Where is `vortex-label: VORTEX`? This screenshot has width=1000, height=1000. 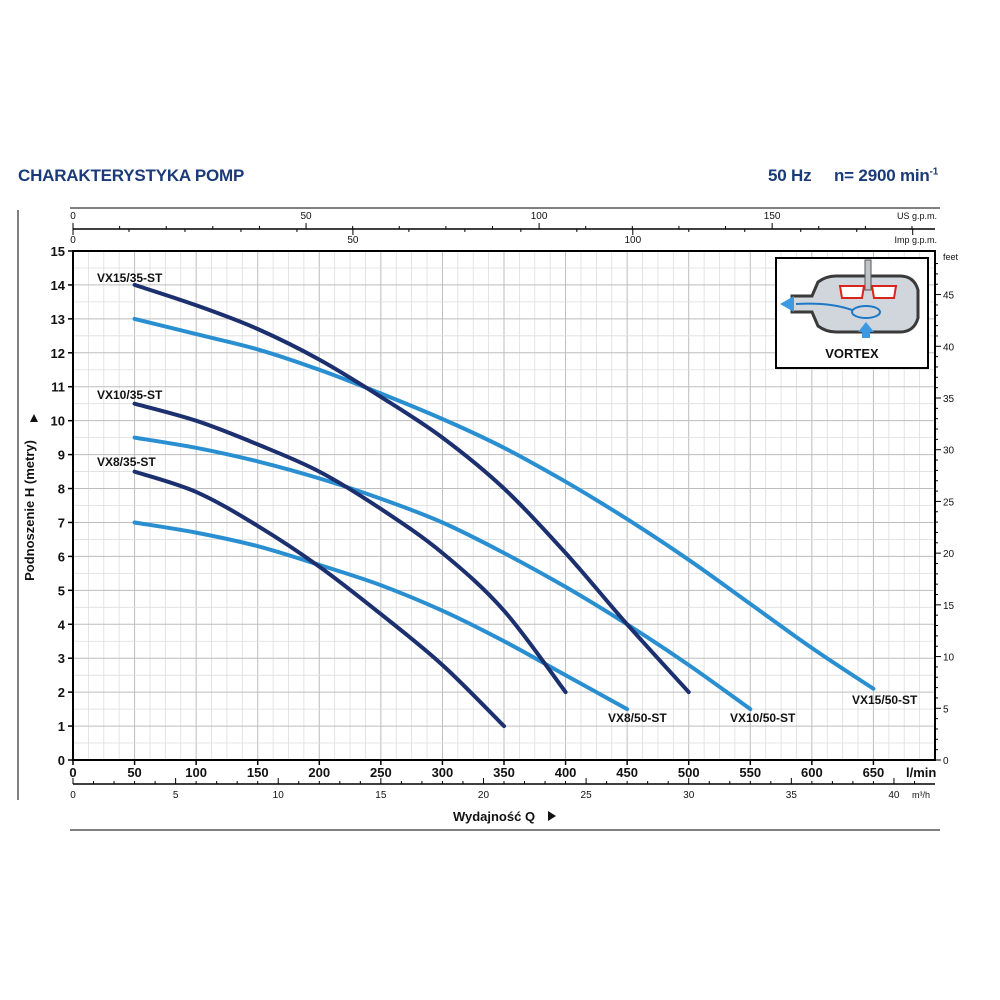 vortex-label: VORTEX is located at coordinates (852, 353).